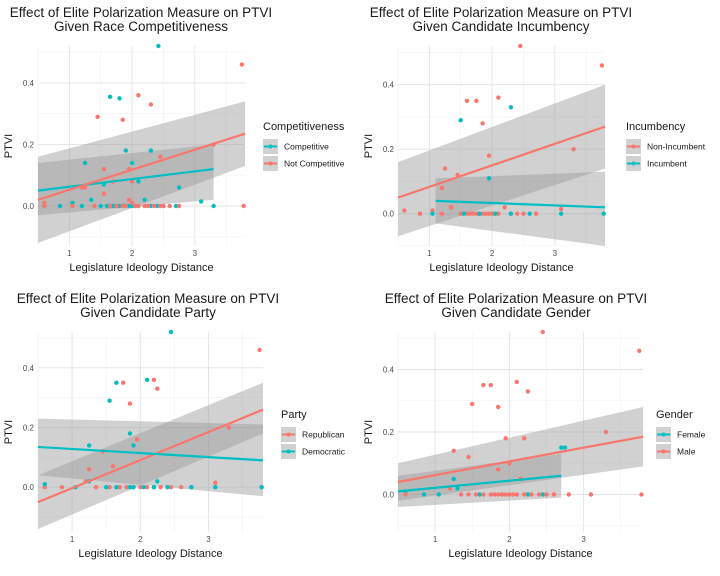 This screenshot has width=720, height=576. Describe the element at coordinates (389, 85) in the screenshot. I see `y-tick-label: 0.4` at that location.